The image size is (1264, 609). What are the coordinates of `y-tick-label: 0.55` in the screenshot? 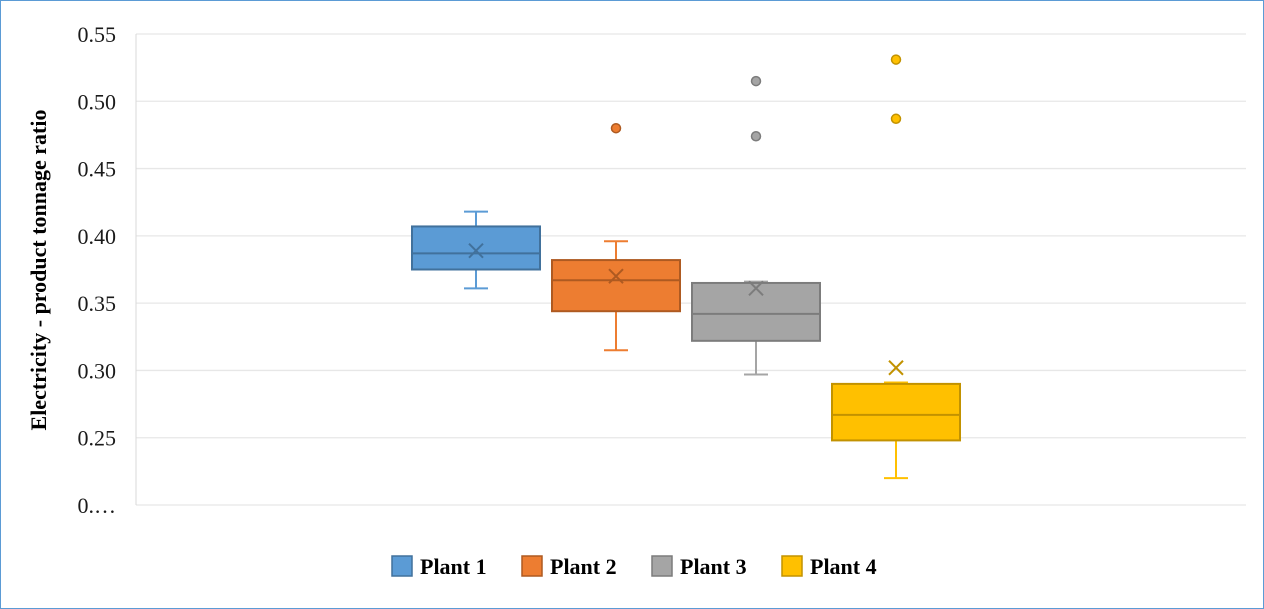 It's located at (97, 34).